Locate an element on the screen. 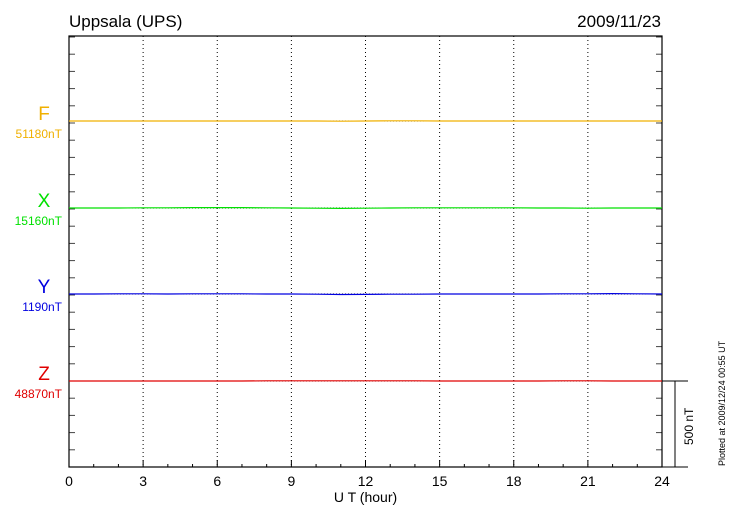  x-tick-label: 18 is located at coordinates (514, 481).